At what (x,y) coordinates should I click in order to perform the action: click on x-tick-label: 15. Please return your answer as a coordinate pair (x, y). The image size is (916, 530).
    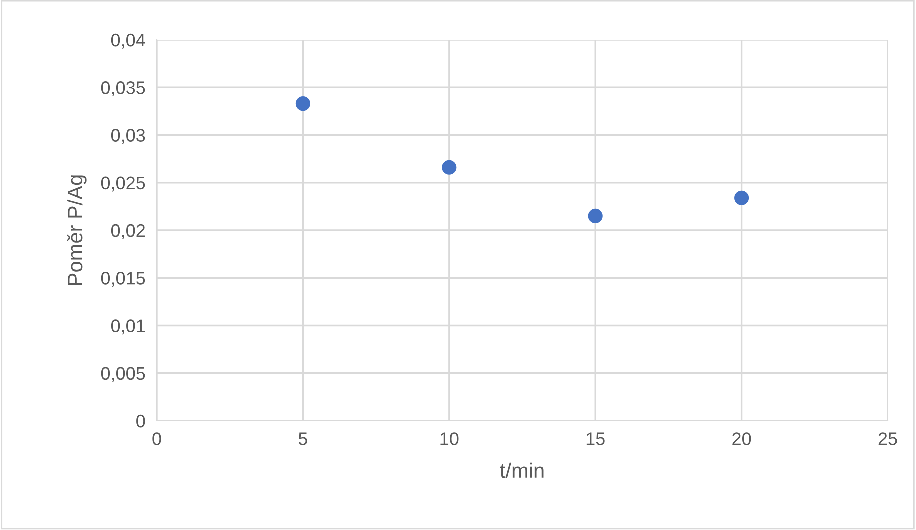
    Looking at the image, I should click on (595, 439).